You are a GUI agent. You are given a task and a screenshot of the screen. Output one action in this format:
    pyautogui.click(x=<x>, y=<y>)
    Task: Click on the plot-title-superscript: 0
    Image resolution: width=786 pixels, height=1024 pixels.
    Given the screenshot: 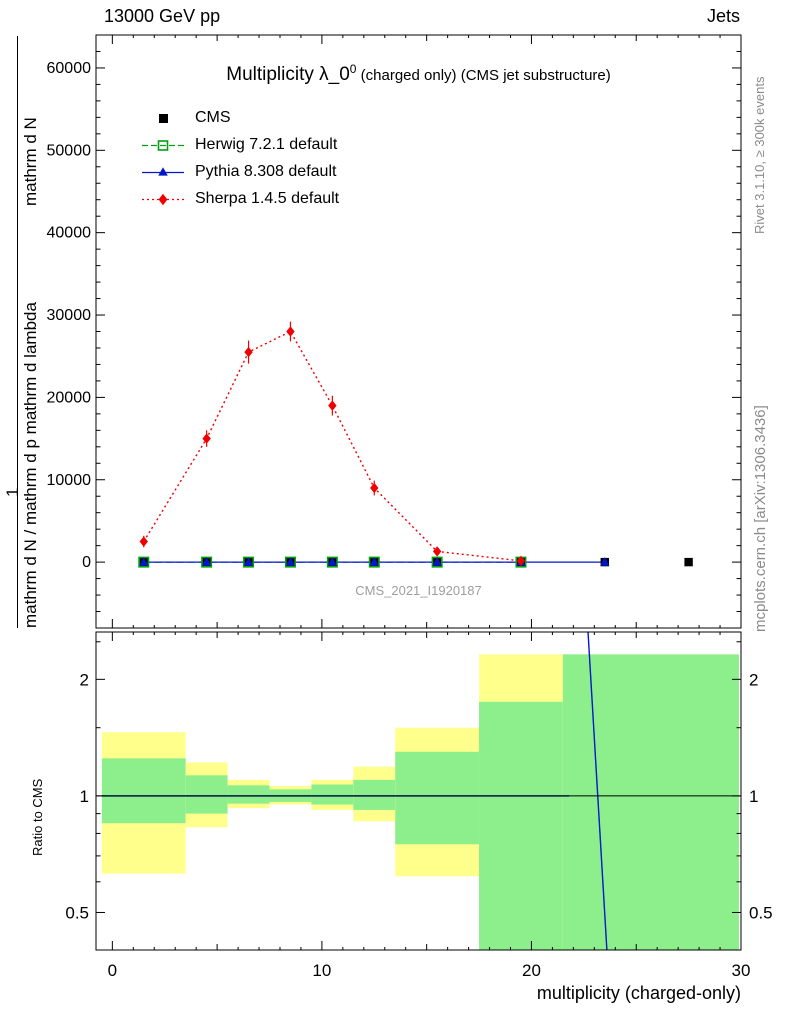 What is the action you would take?
    pyautogui.click(x=353, y=69)
    